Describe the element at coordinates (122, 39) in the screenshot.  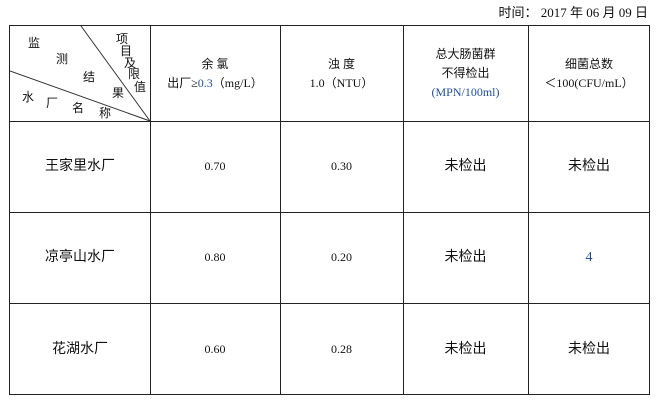
I see `corner-char: 项` at that location.